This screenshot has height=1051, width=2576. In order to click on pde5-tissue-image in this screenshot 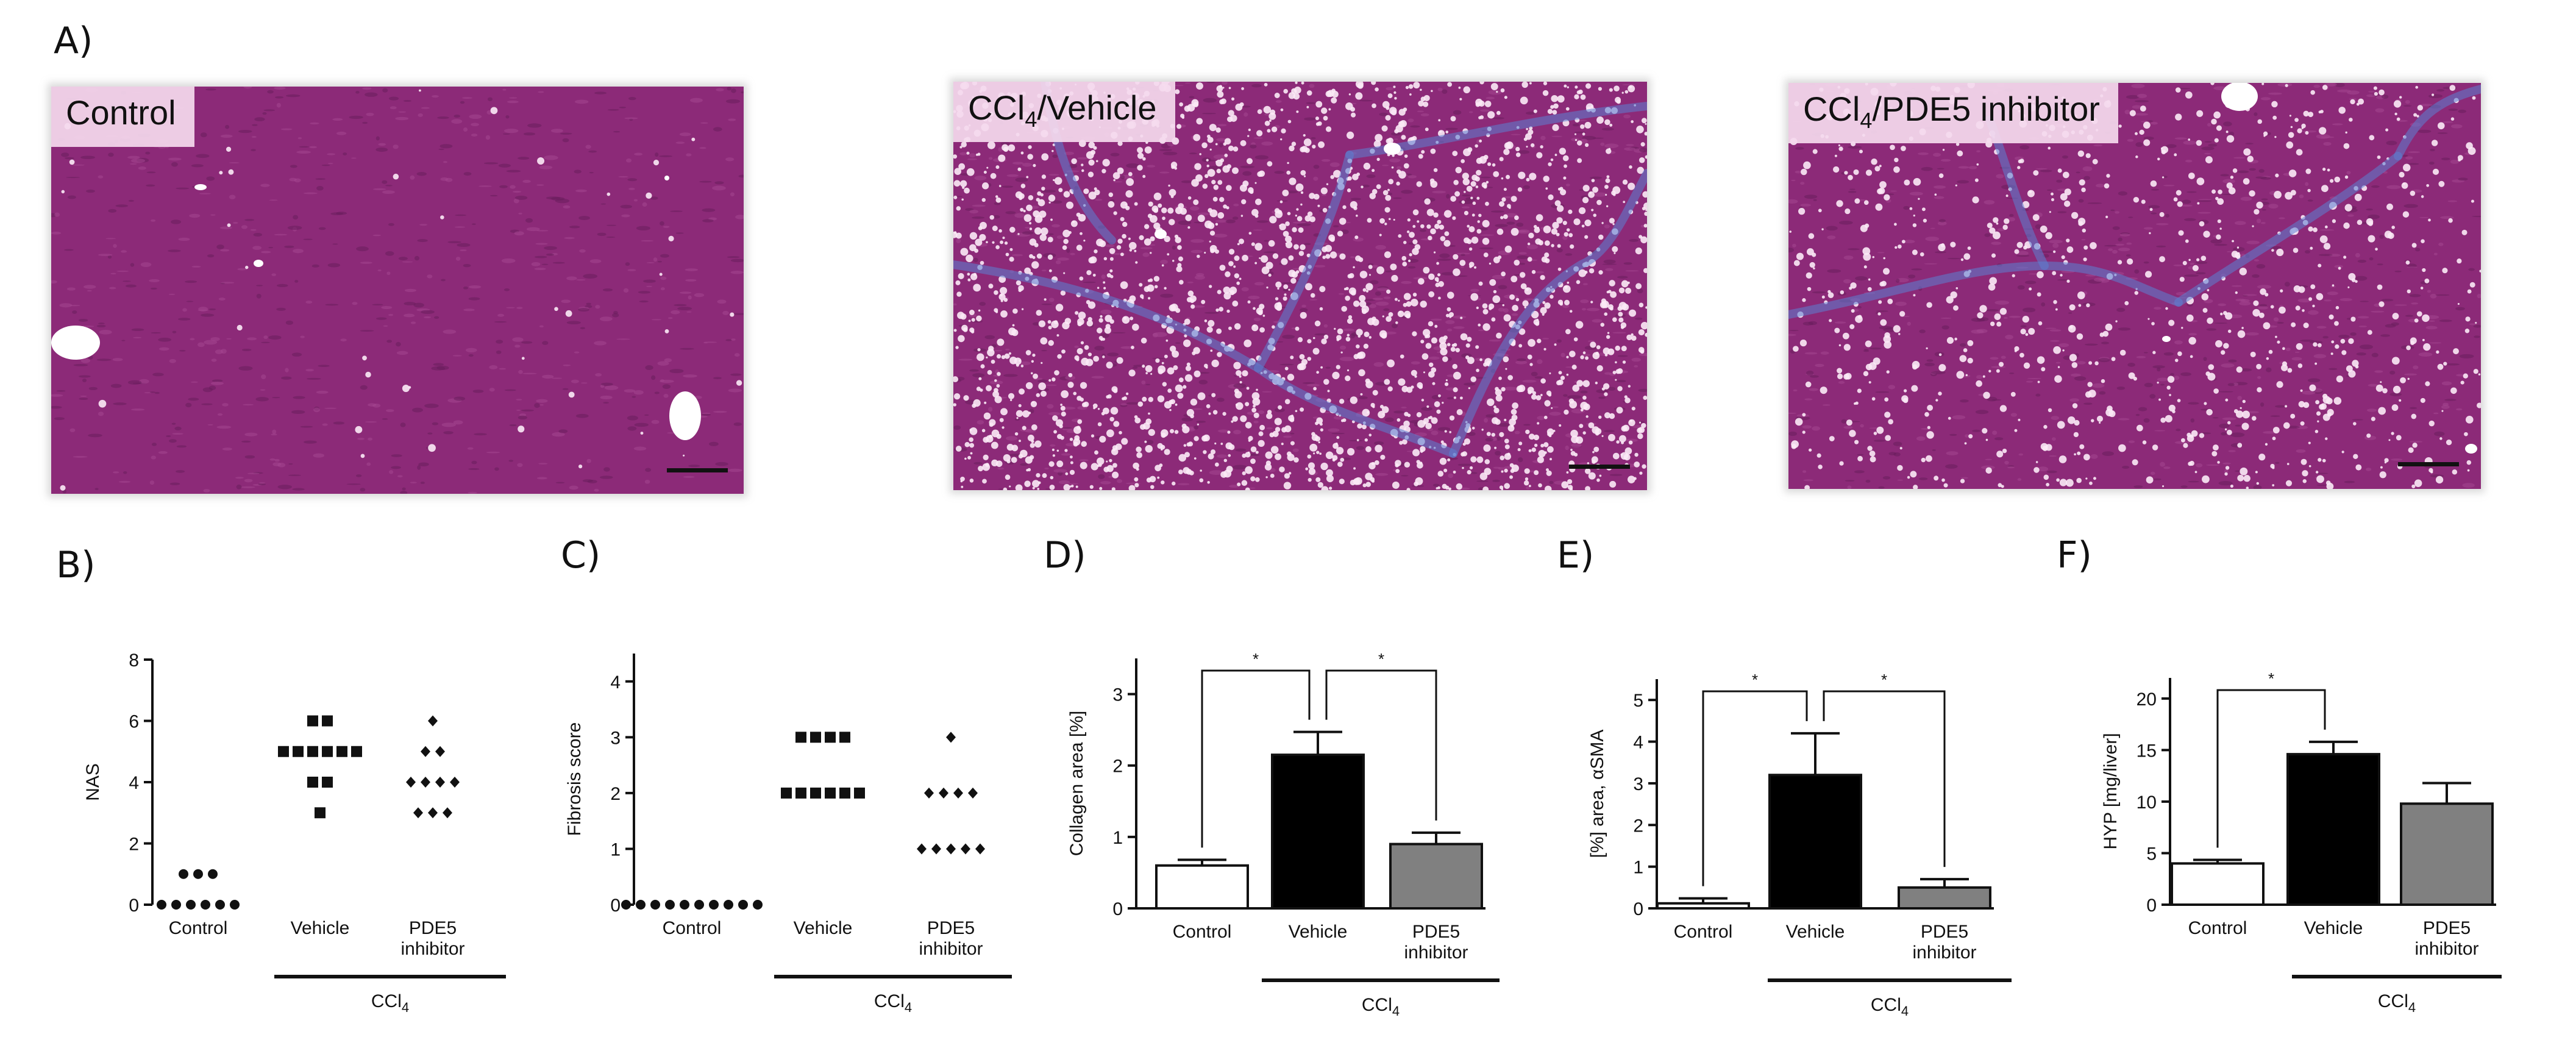, I will do `click(2134, 286)`.